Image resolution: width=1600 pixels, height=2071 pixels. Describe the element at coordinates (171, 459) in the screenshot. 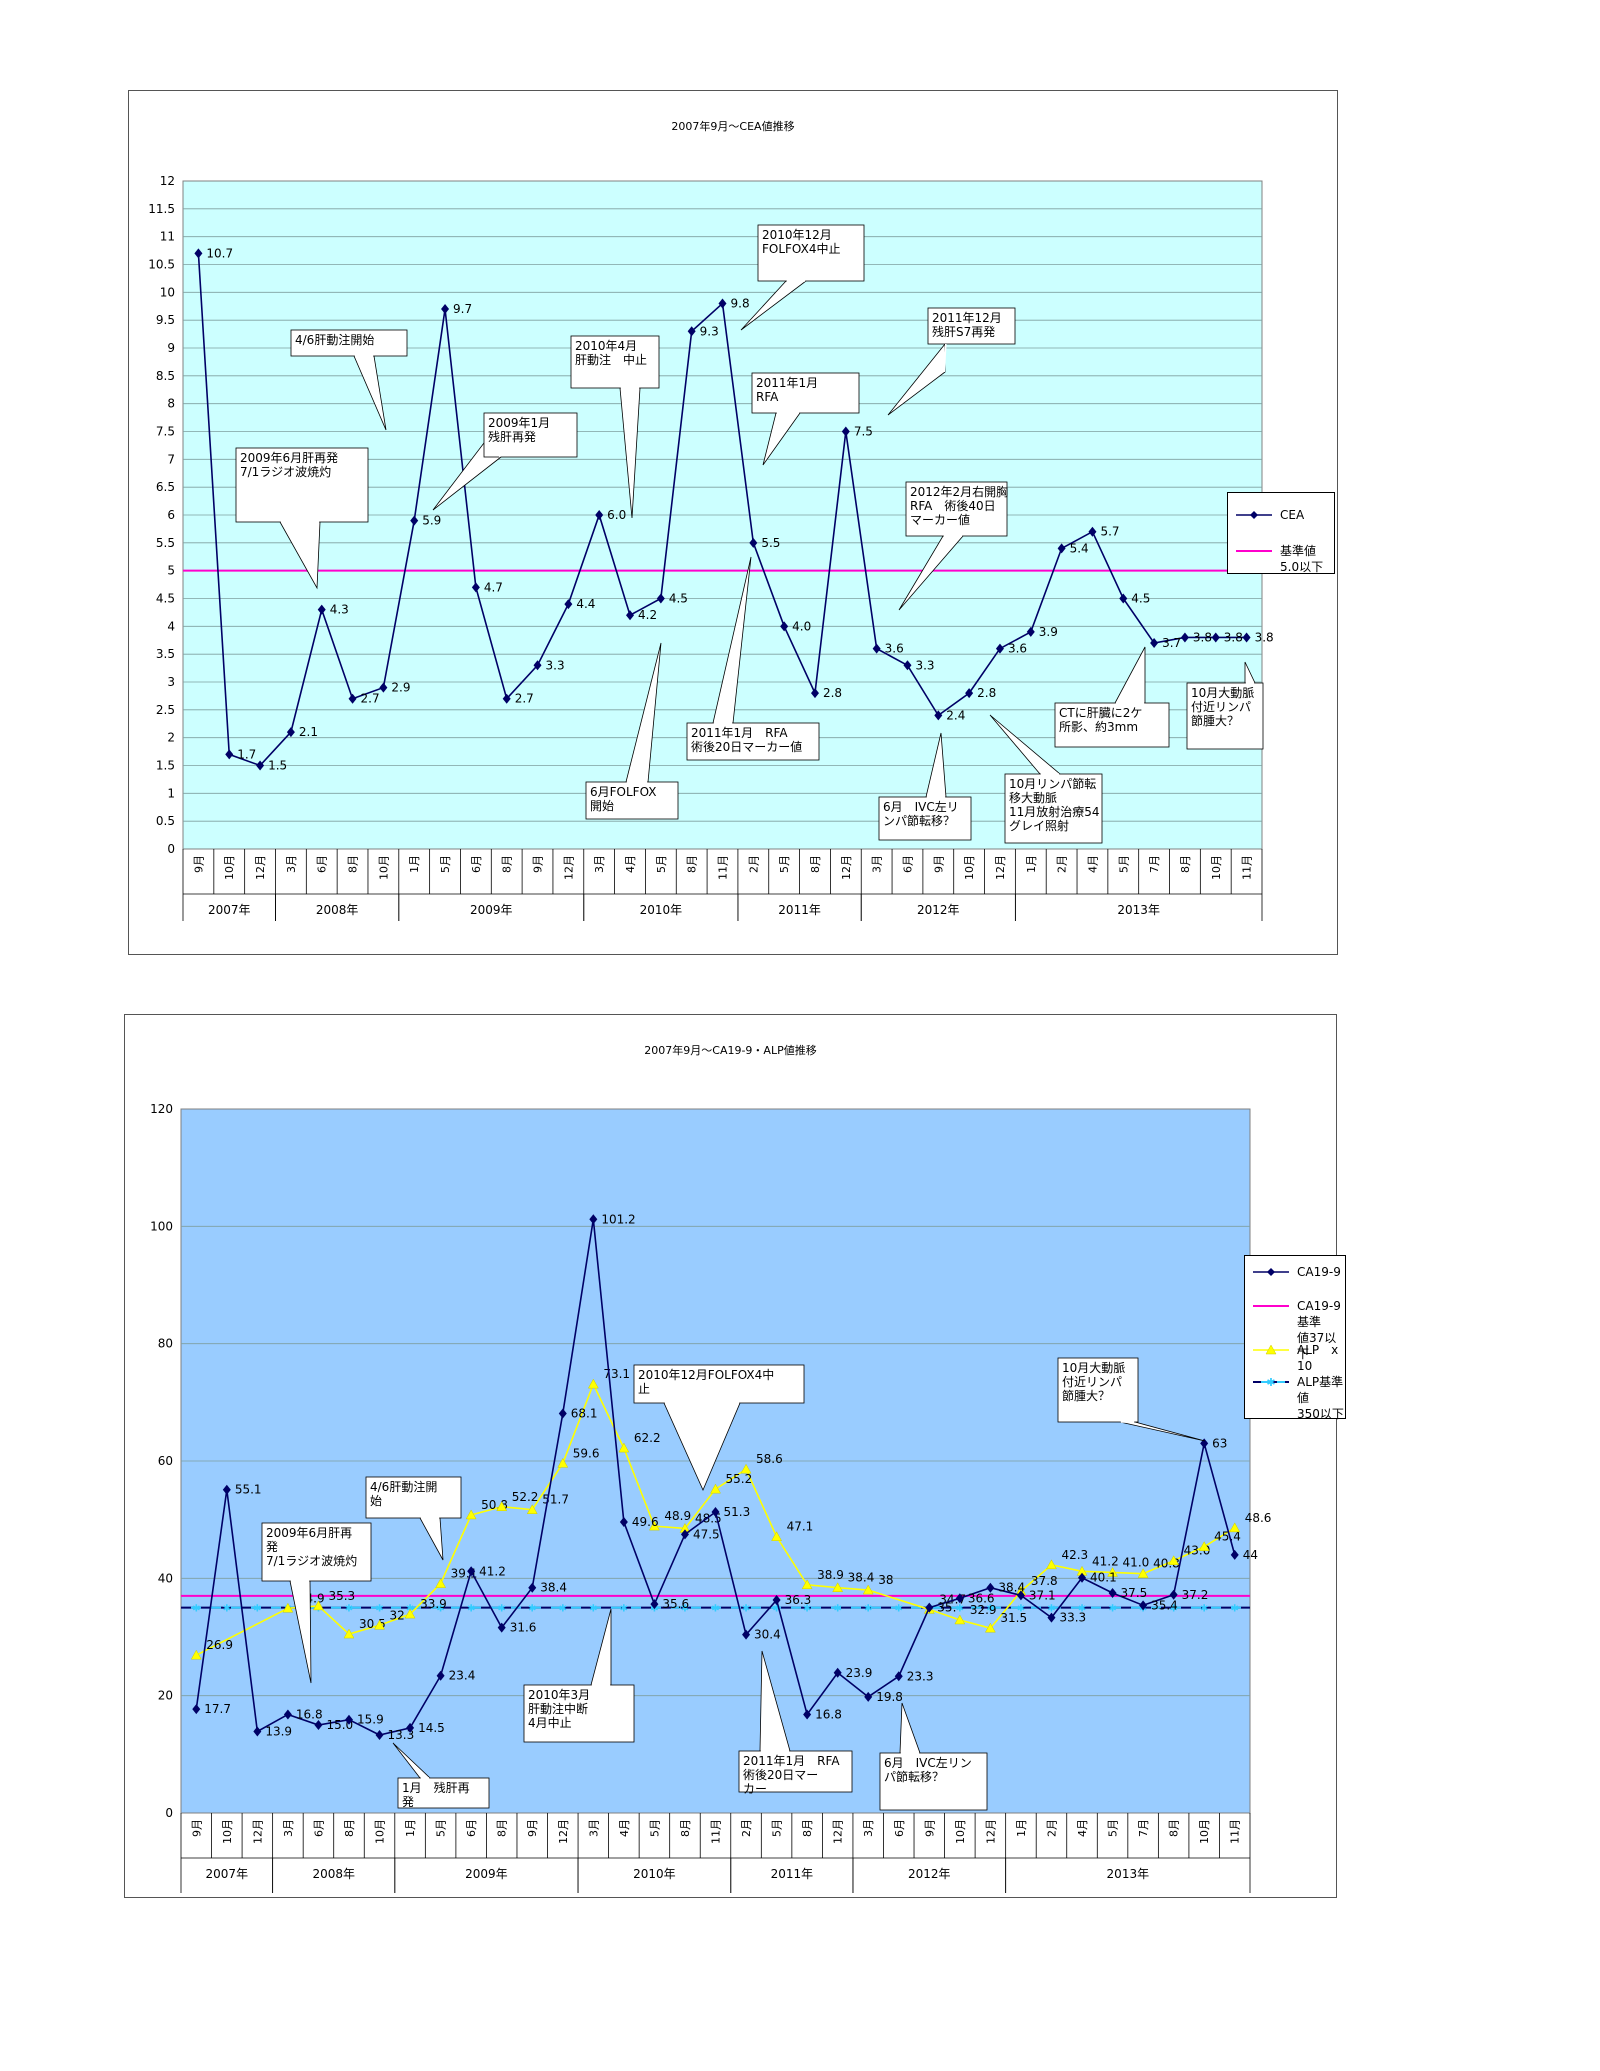

I see `c1-y-tick-label: 7` at that location.